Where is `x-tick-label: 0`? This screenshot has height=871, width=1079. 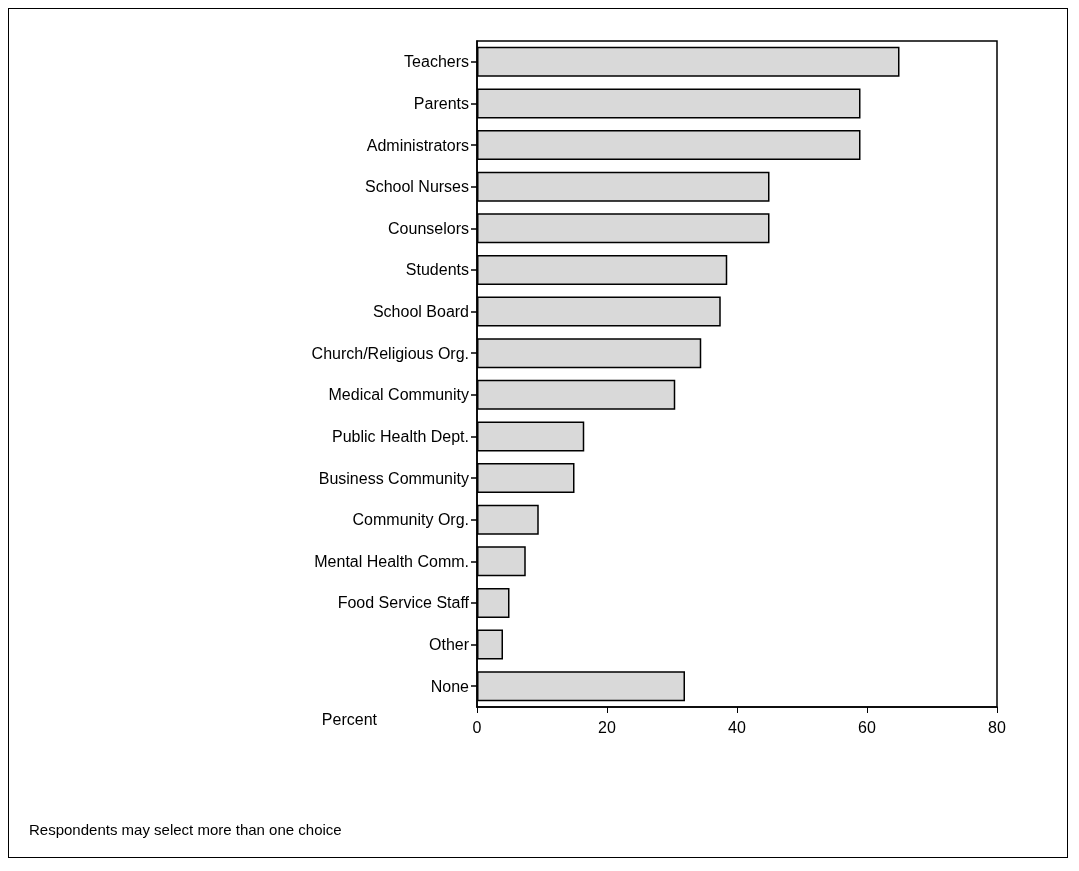
x-tick-label: 0 is located at coordinates (477, 727).